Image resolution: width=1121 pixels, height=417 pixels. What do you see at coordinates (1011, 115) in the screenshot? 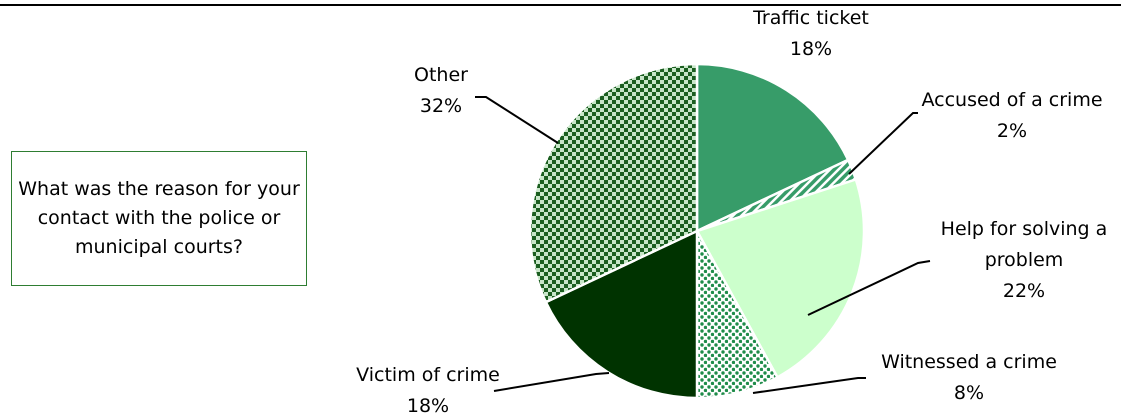
I see `slice-label-1: Accused of a crime 2%` at bounding box center [1011, 115].